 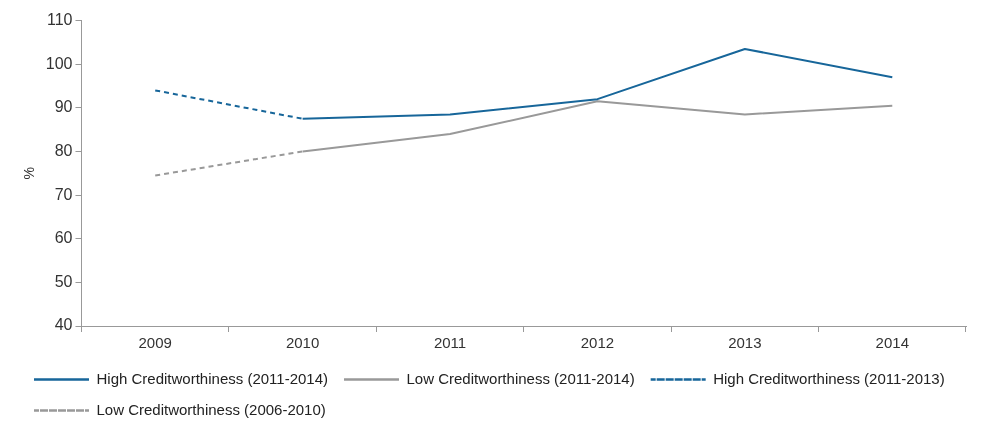 What do you see at coordinates (59, 20) in the screenshot?
I see `y-tick-label: 110` at bounding box center [59, 20].